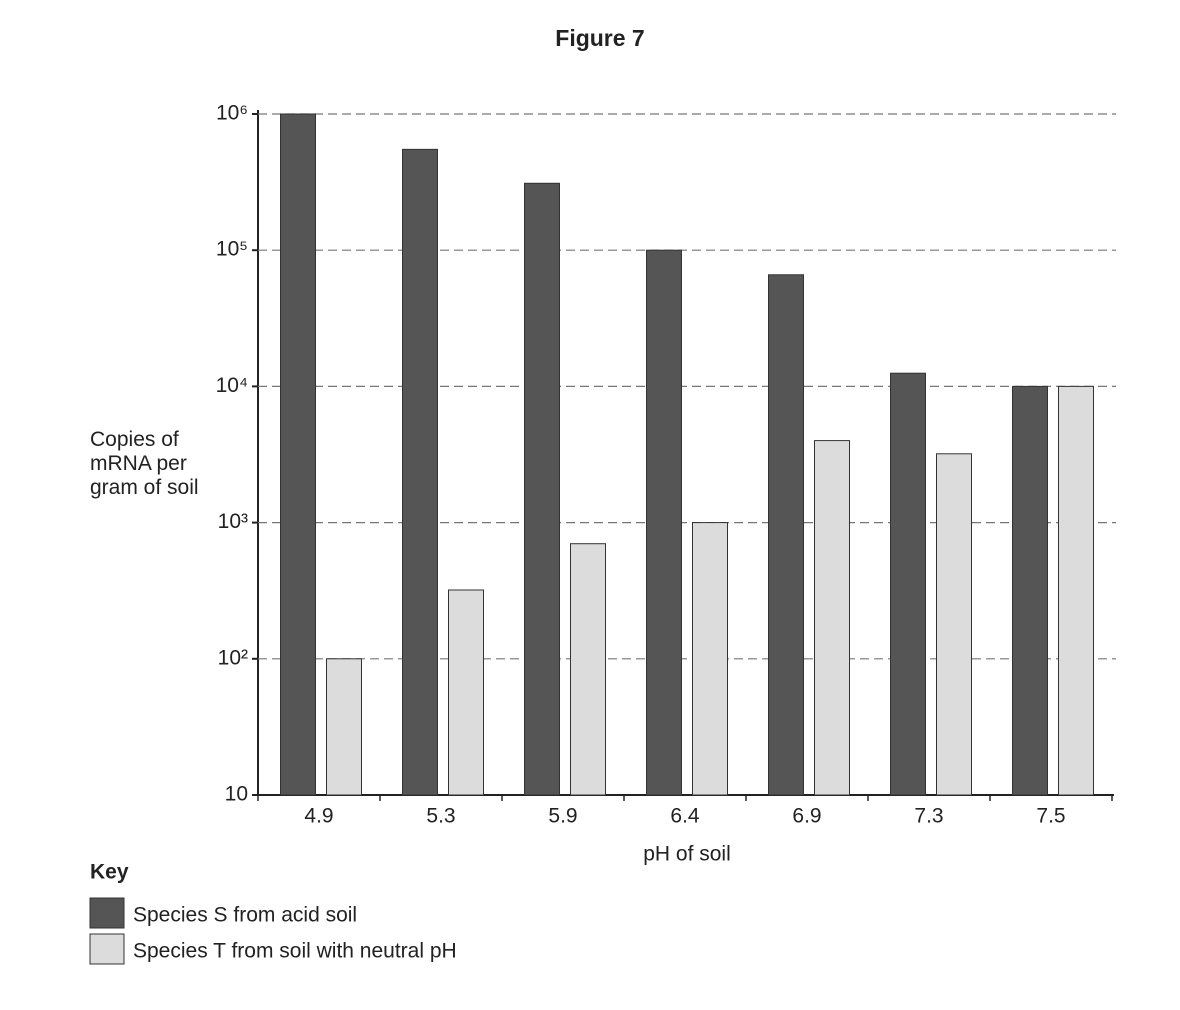  I want to click on y-tick-label: 10³, so click(233, 521).